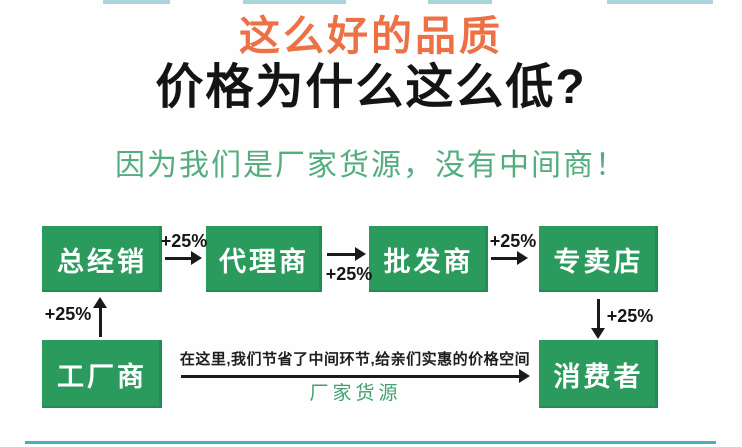 This screenshot has width=742, height=447. Describe the element at coordinates (355, 359) in the screenshot. I see `savings-note: 在这里,我们节省了中间环节,给亲们实惠的价格空间` at that location.